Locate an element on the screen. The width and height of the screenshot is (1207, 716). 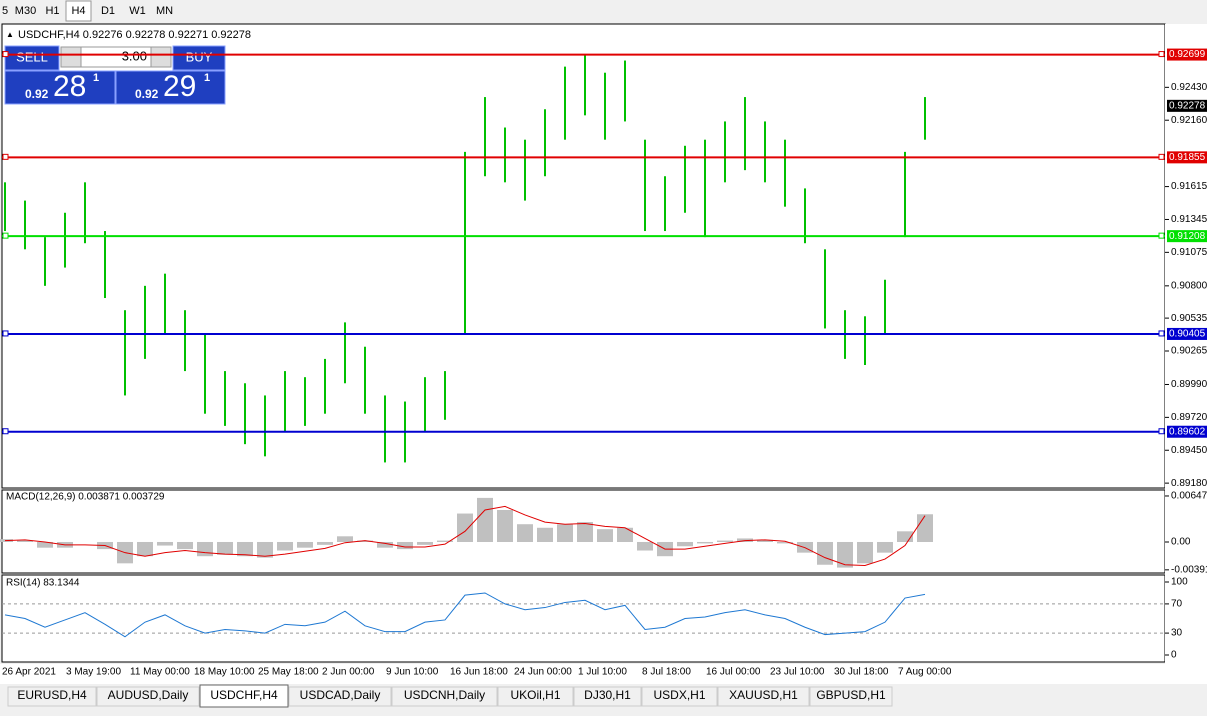
timeframe-button: W1 is located at coordinates (137, 11).